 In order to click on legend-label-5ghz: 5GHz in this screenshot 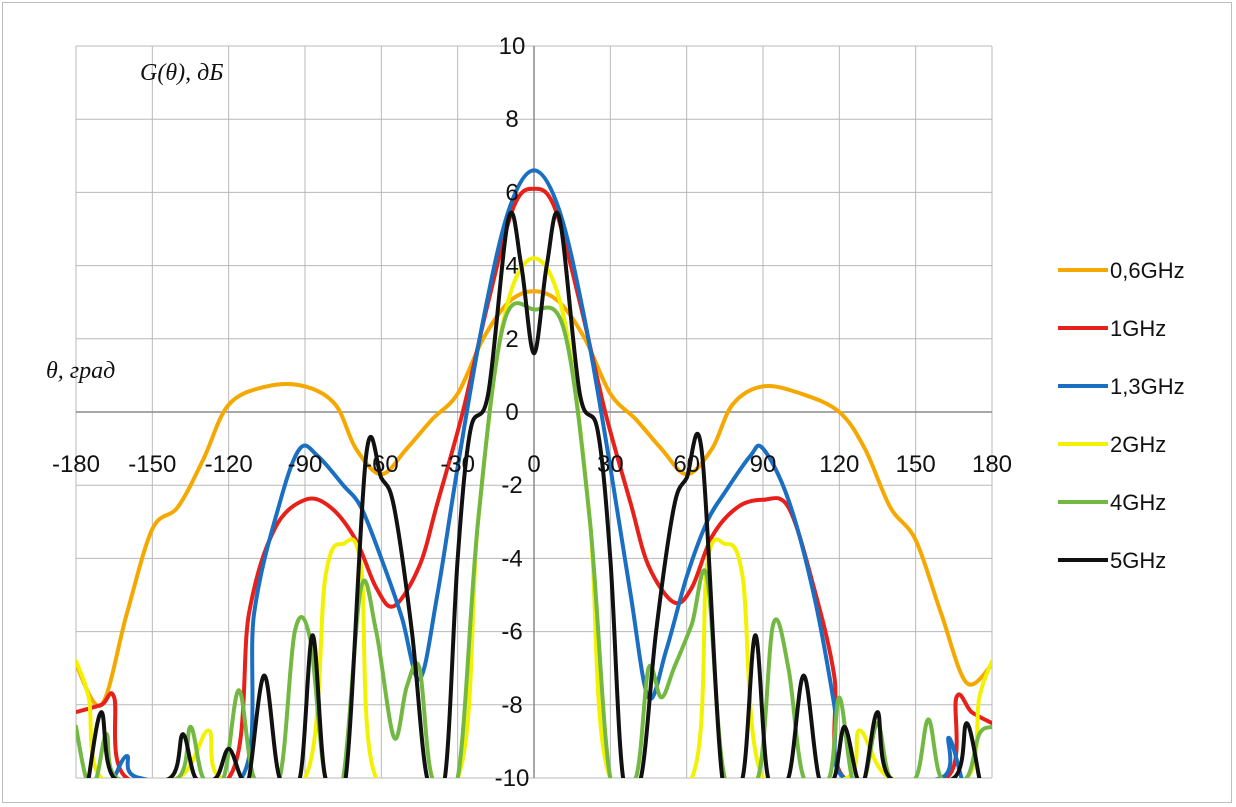, I will do `click(1138, 560)`.